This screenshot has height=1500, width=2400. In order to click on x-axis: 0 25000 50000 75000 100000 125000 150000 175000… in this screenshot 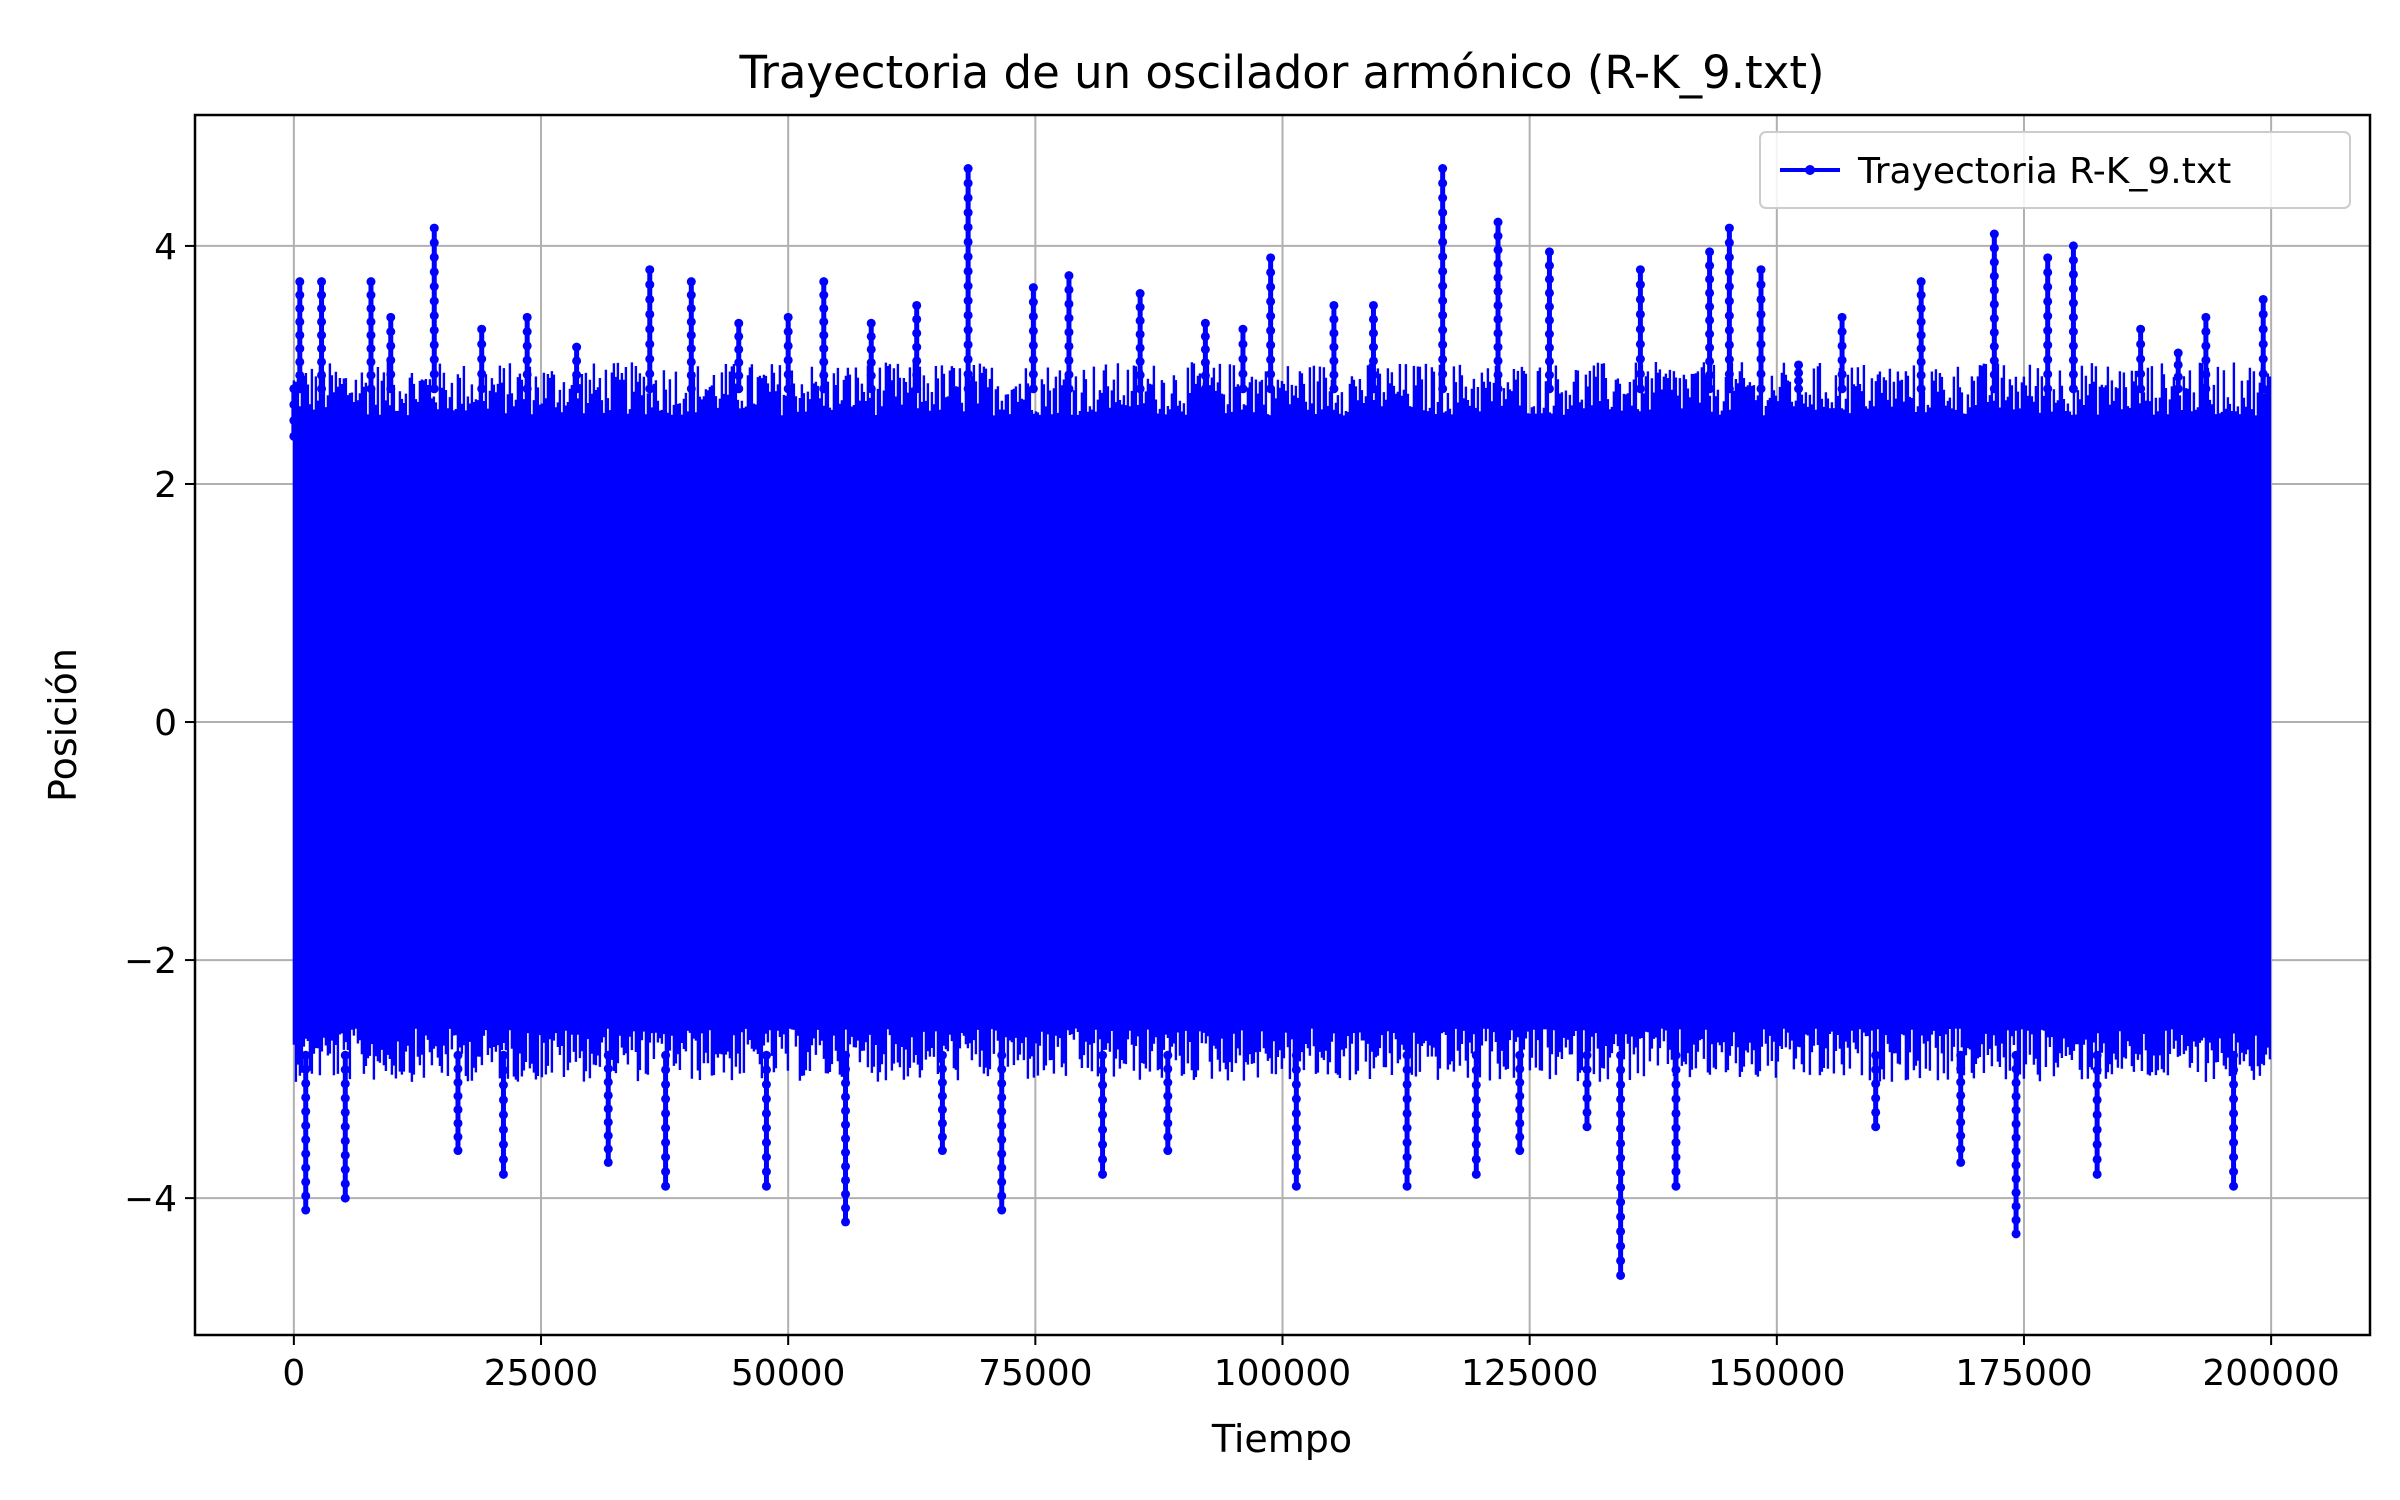, I will do `click(1311, 1364)`.